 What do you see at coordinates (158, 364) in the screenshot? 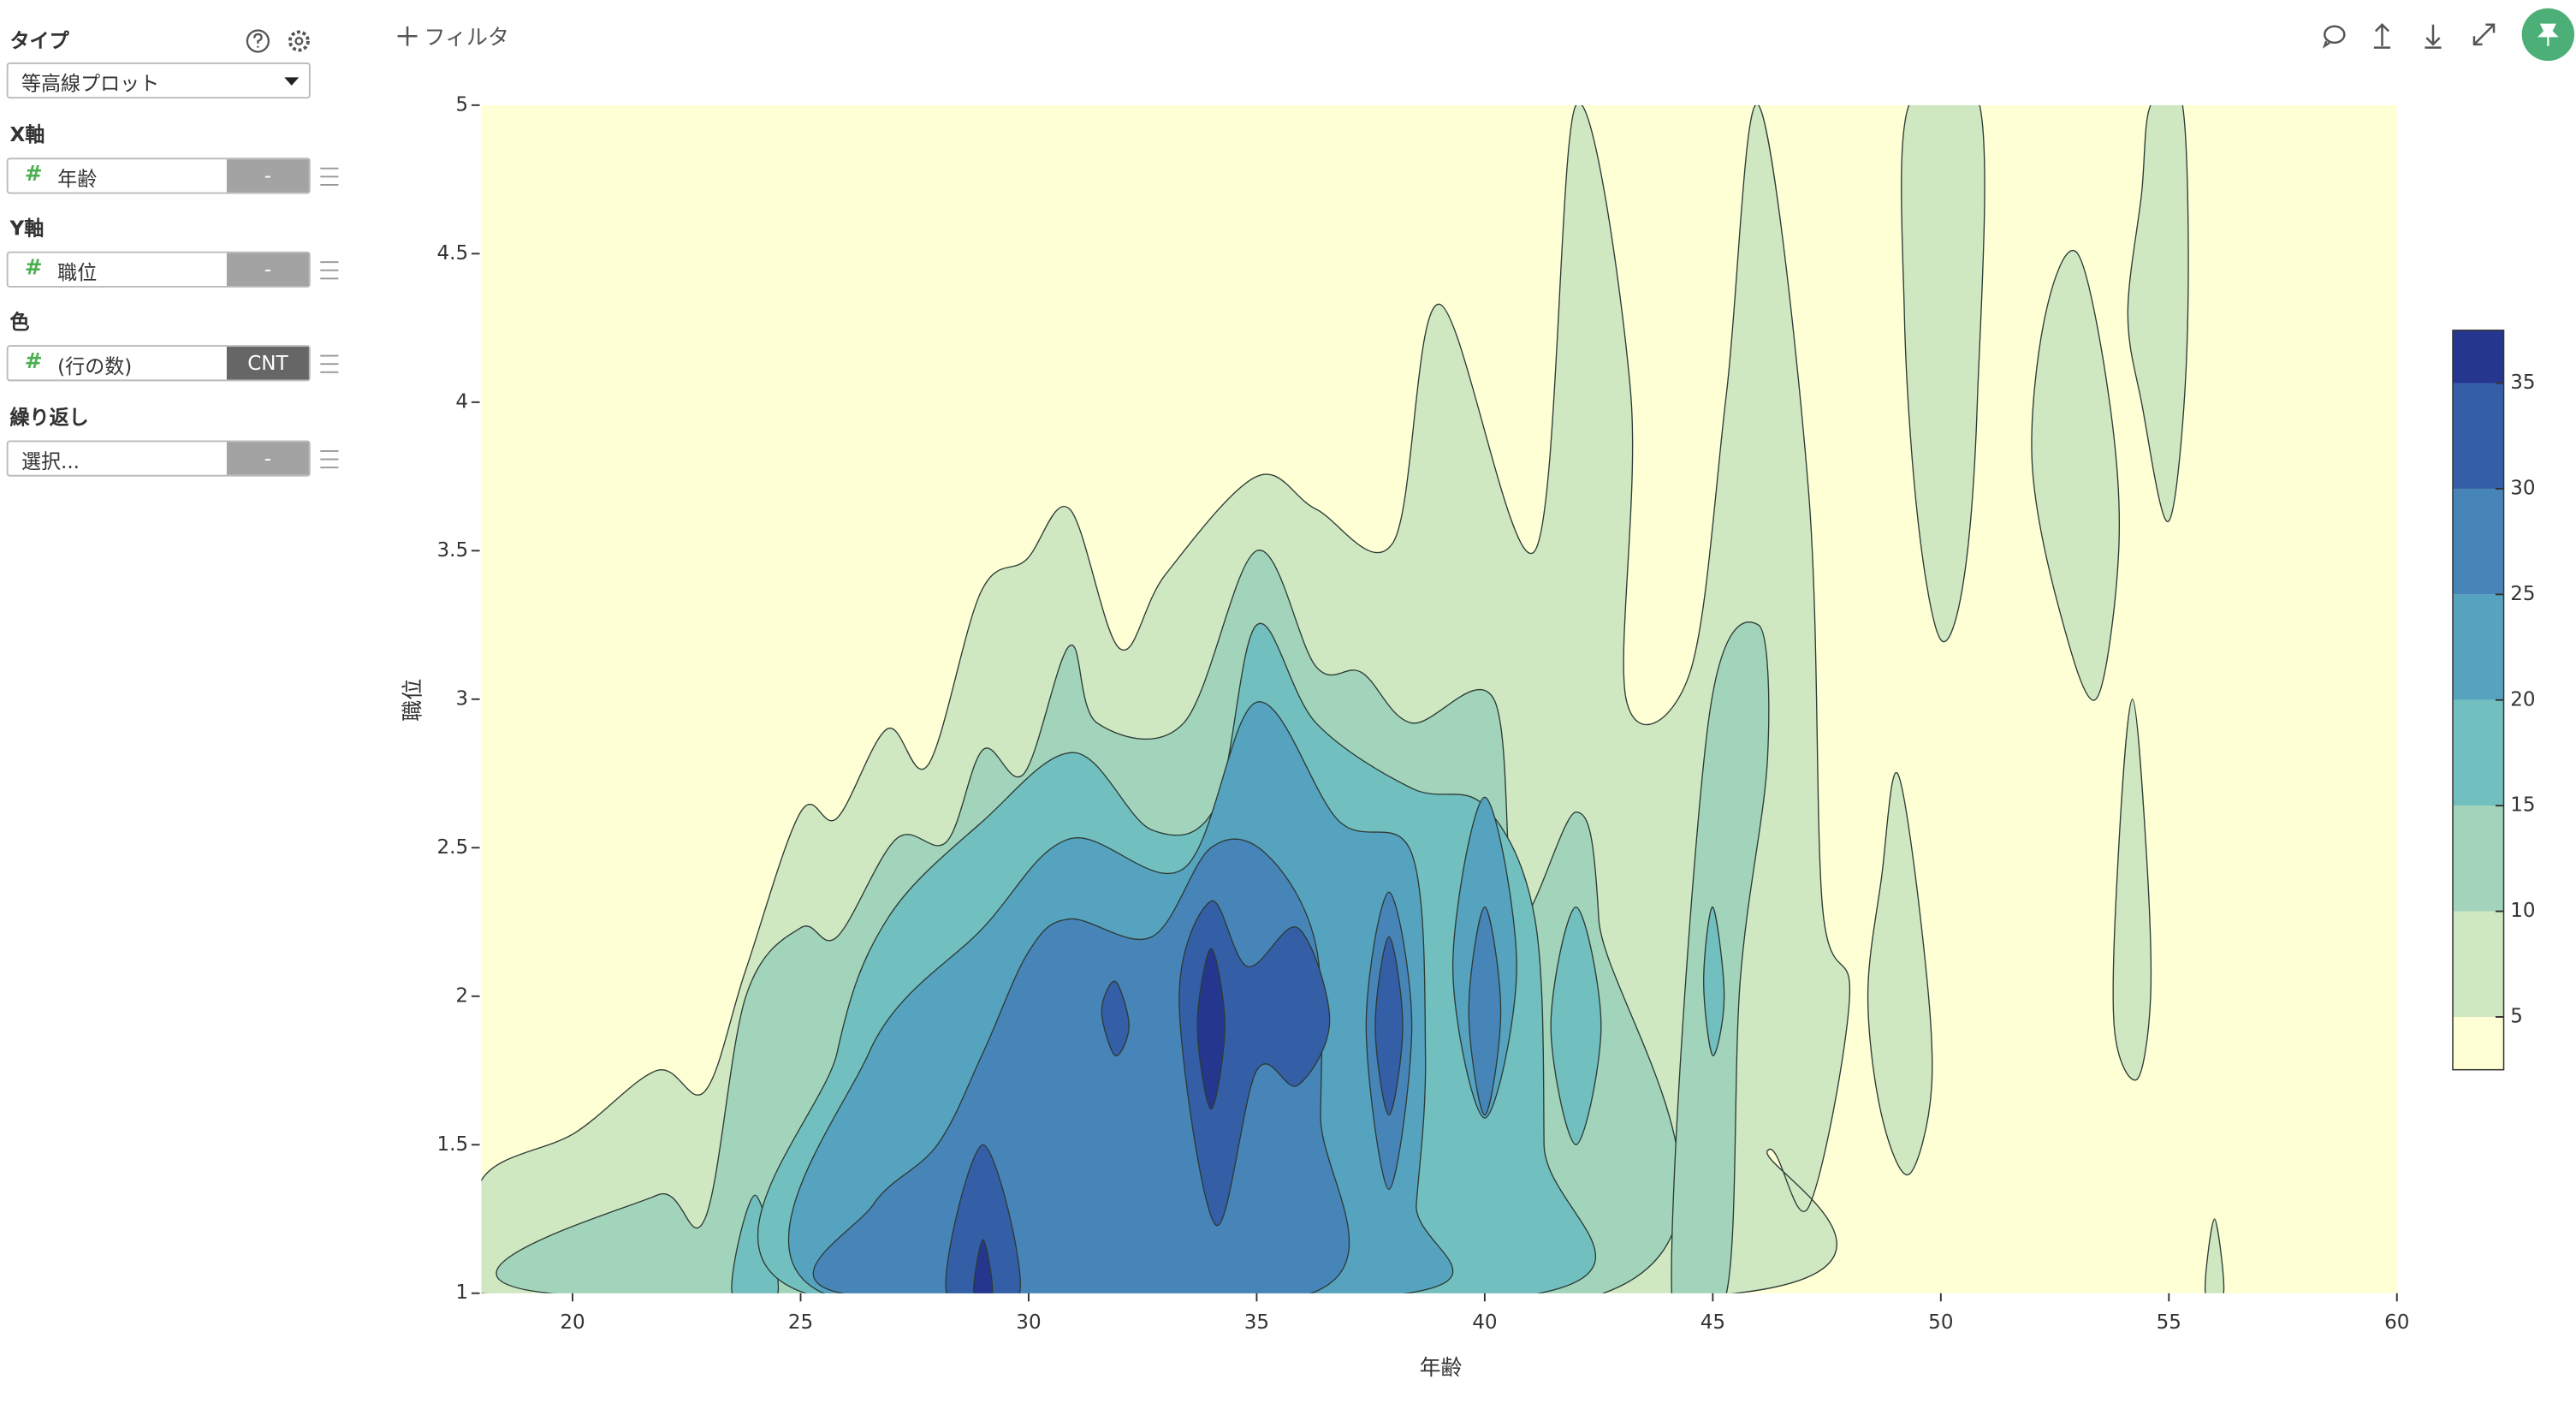
I see `field-box: # (行の数) CNT` at bounding box center [158, 364].